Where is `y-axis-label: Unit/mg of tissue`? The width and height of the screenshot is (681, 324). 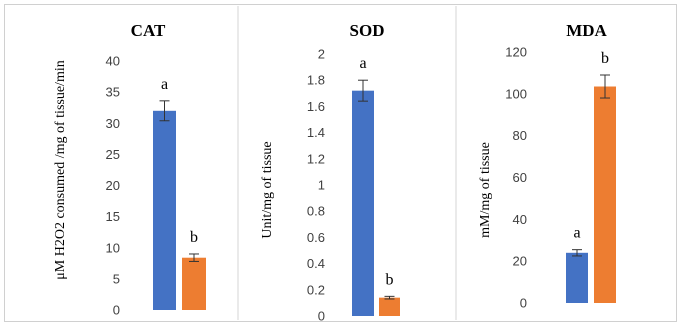
y-axis-label: Unit/mg of tissue is located at coordinates (267, 189).